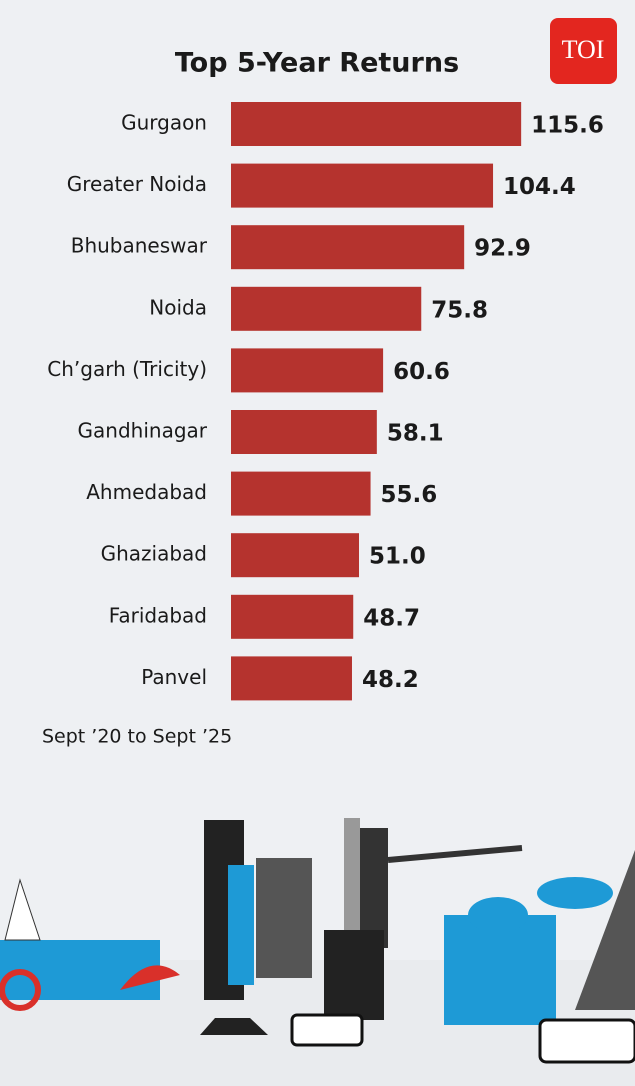 Image resolution: width=635 pixels, height=1086 pixels. I want to click on mountain, so click(605, 930).